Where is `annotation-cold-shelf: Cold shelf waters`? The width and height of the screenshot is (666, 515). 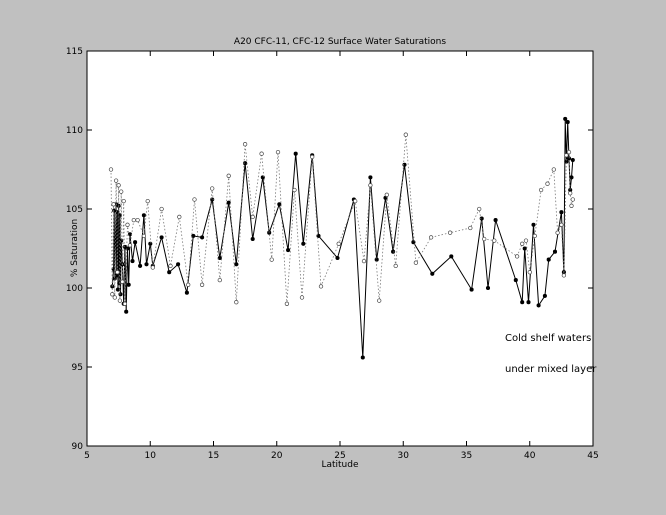 annotation-cold-shelf: Cold shelf waters is located at coordinates (548, 338).